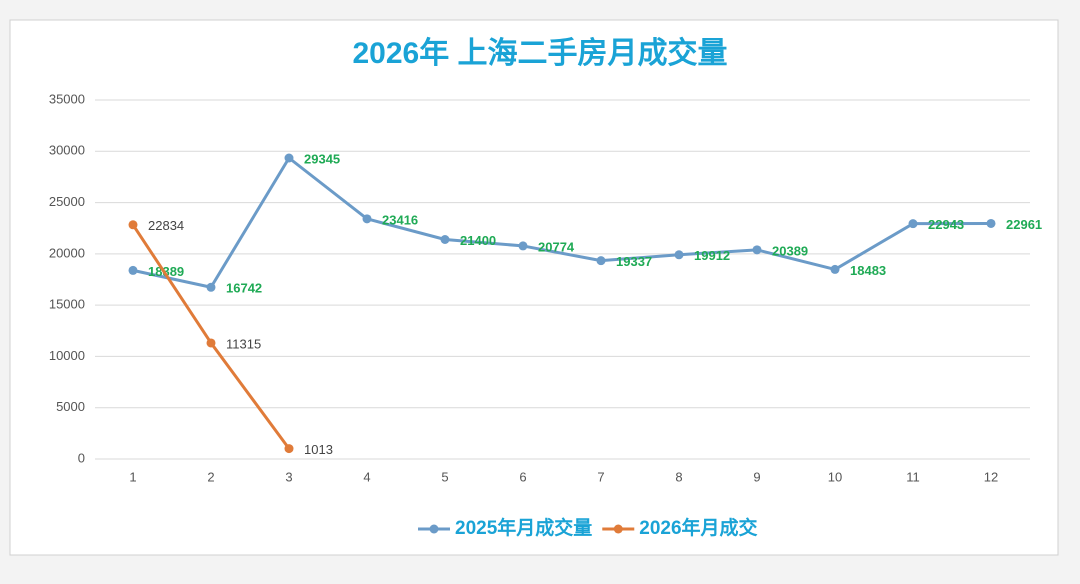 The image size is (1080, 584). Describe the element at coordinates (1024, 224) in the screenshot. I see `data-label: 22961` at that location.